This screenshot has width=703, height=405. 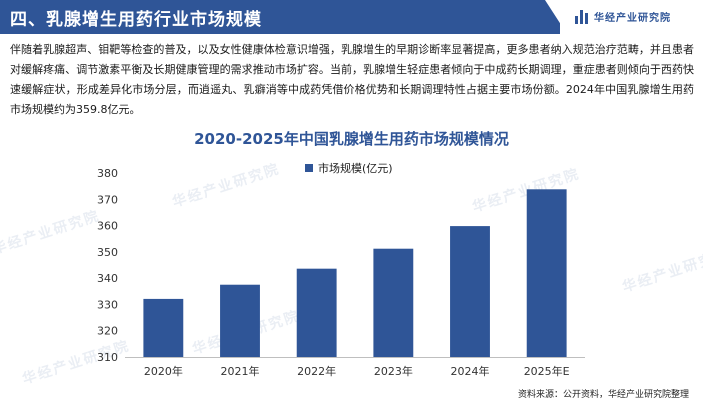 I want to click on x-tick-label: 2023年, so click(x=393, y=371).